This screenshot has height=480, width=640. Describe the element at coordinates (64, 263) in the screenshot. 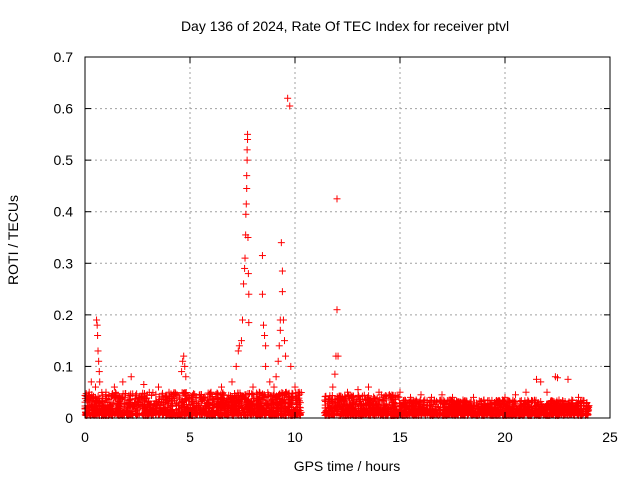

I see `y-tick-label: 0.3` at that location.